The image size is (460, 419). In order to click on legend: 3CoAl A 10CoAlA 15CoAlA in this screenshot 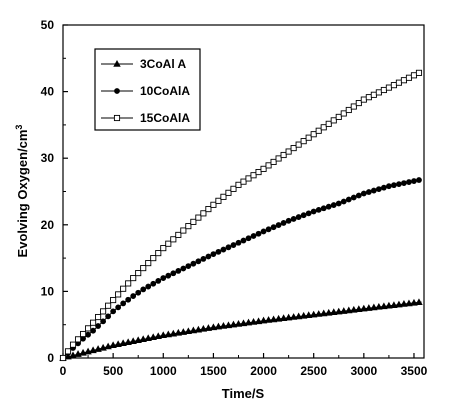, I will do `click(147, 89)`.